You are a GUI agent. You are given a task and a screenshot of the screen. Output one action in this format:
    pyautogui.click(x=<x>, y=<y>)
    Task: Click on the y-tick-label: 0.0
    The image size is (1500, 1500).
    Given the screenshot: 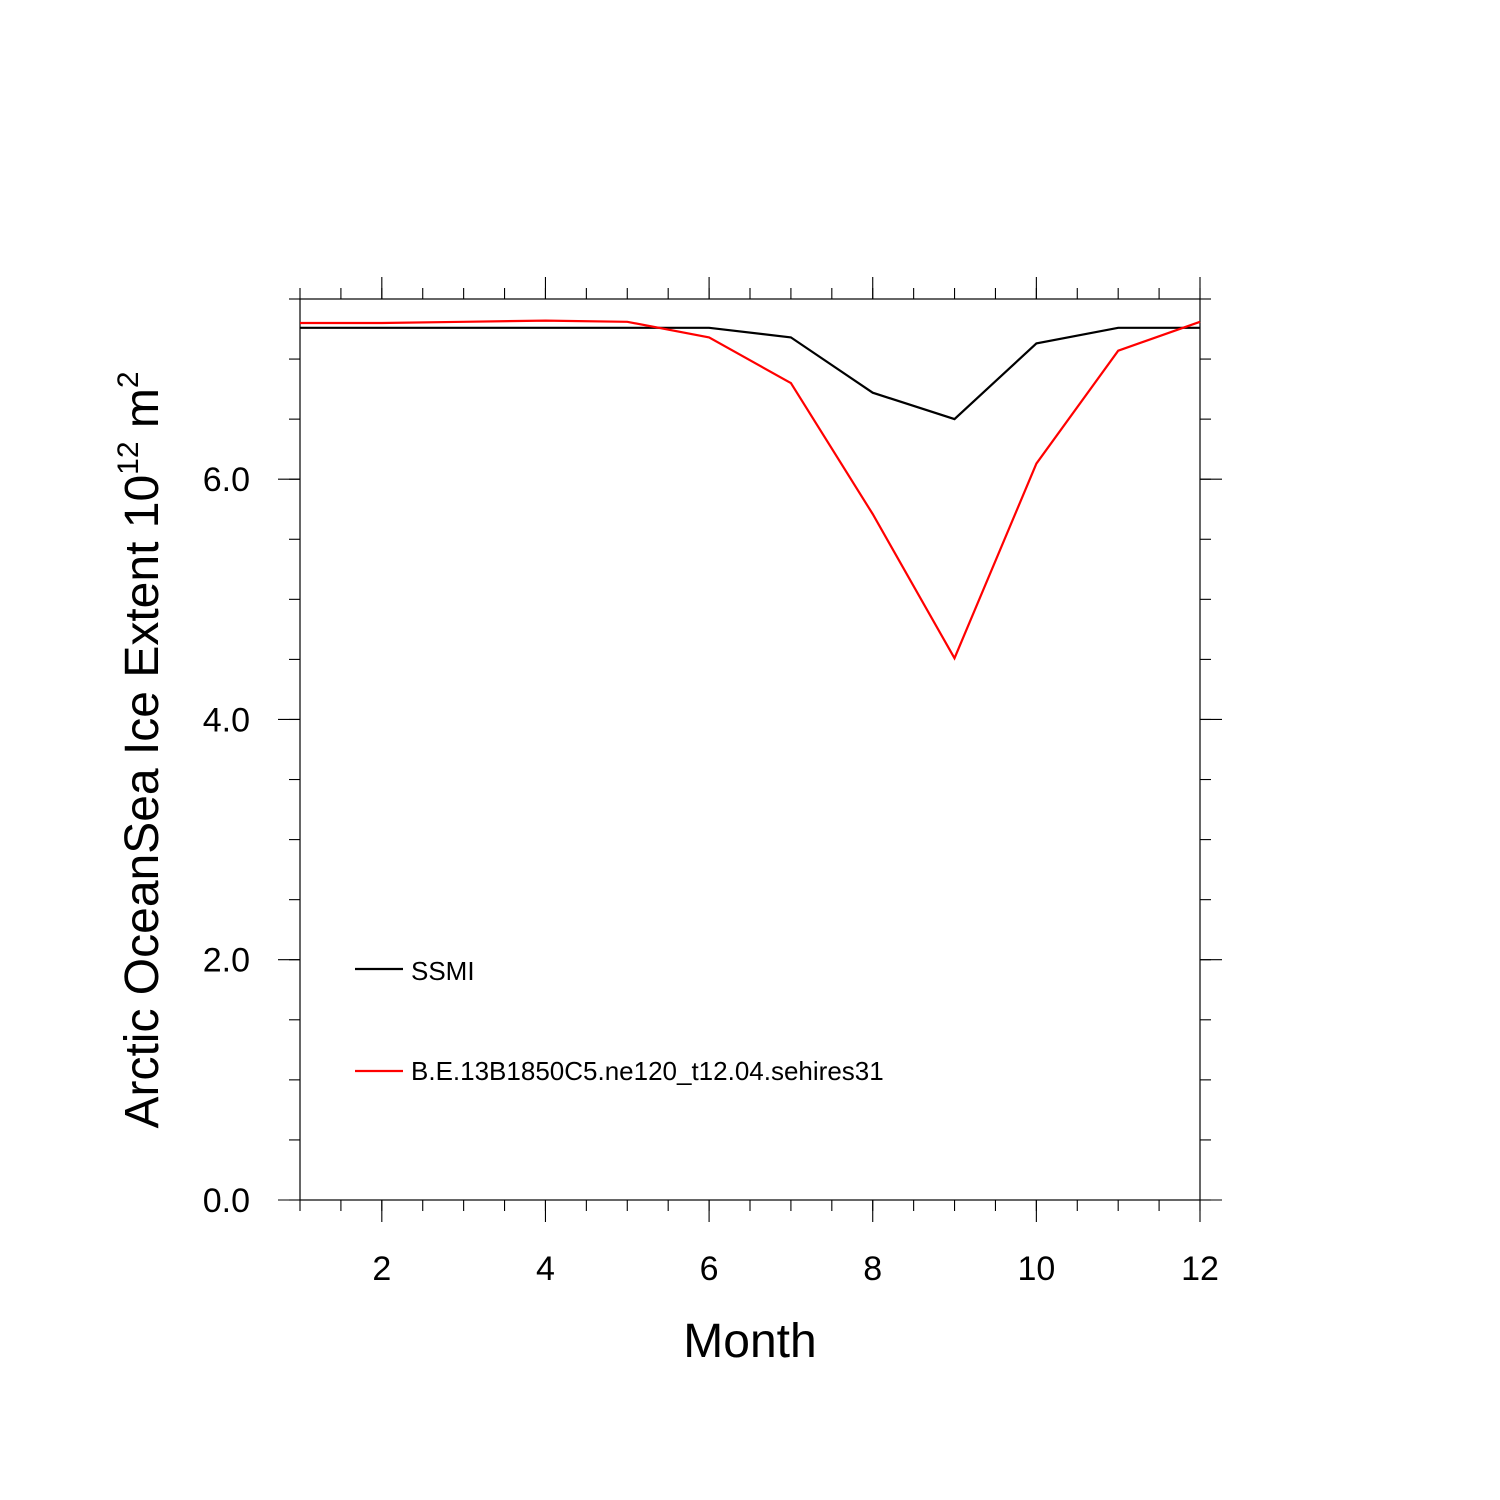 What is the action you would take?
    pyautogui.click(x=226, y=1201)
    